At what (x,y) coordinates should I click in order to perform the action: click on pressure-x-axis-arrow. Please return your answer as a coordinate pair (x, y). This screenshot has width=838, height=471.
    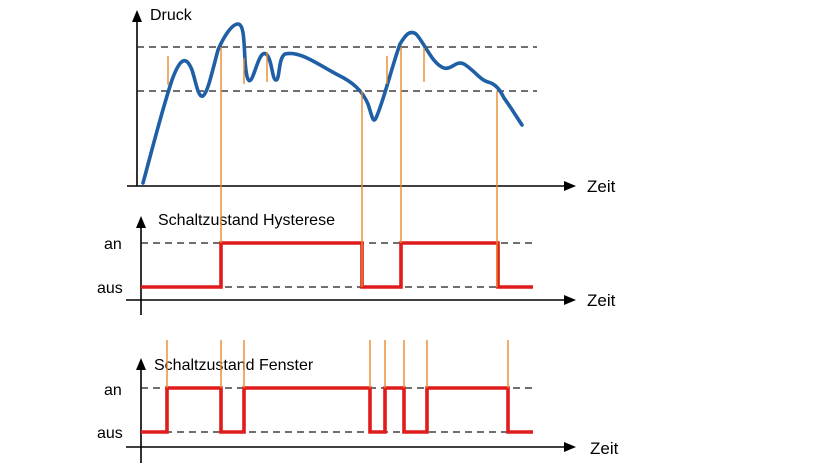
    Looking at the image, I should click on (570, 186).